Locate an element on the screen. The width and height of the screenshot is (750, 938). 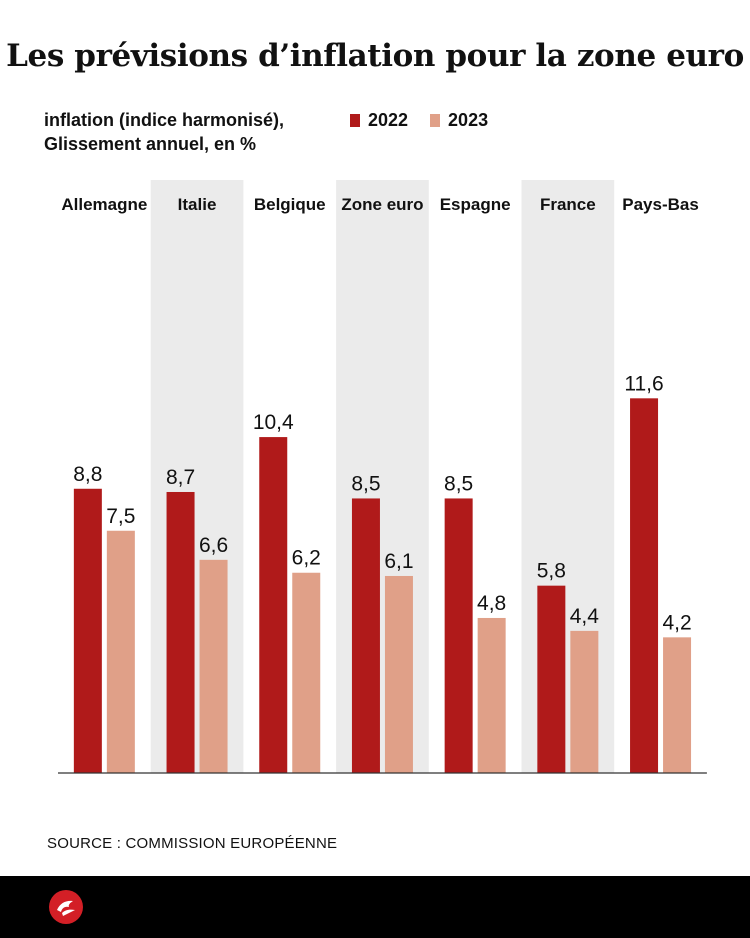
subtitle-line-1: inflation (indice harmonisé), is located at coordinates (164, 120).